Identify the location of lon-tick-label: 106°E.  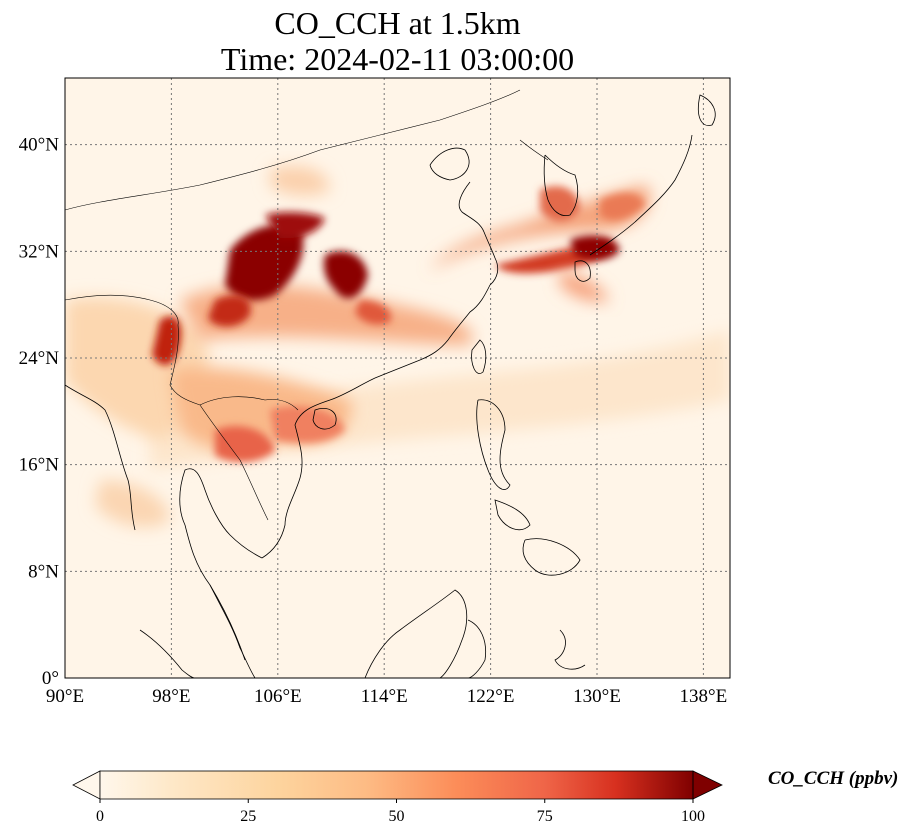
(278, 696).